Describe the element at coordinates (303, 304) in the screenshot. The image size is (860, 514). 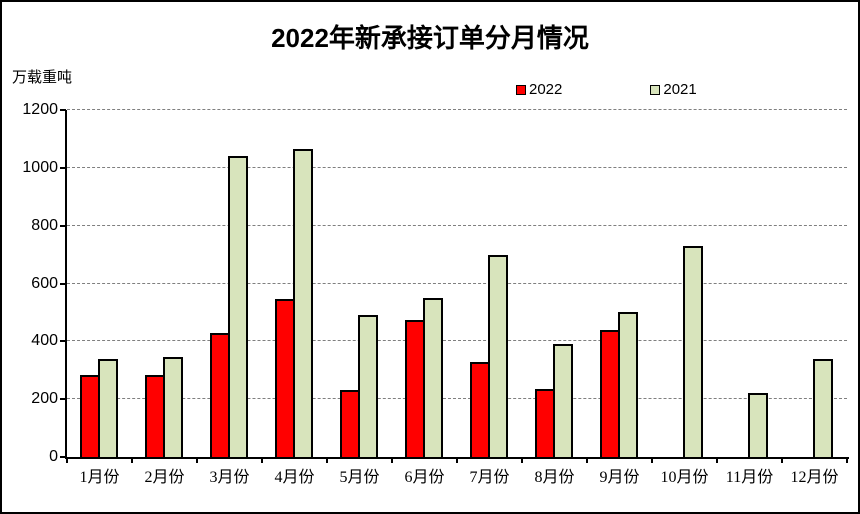
I see `bar-2021-4月份` at that location.